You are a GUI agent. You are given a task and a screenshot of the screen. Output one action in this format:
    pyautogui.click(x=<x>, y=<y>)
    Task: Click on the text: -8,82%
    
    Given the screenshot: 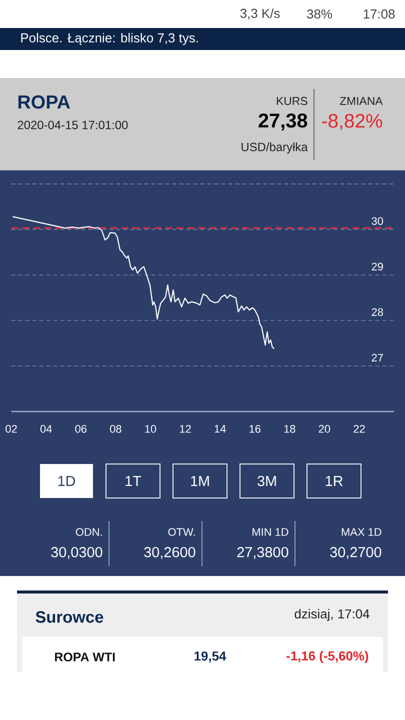 What is the action you would take?
    pyautogui.click(x=352, y=122)
    